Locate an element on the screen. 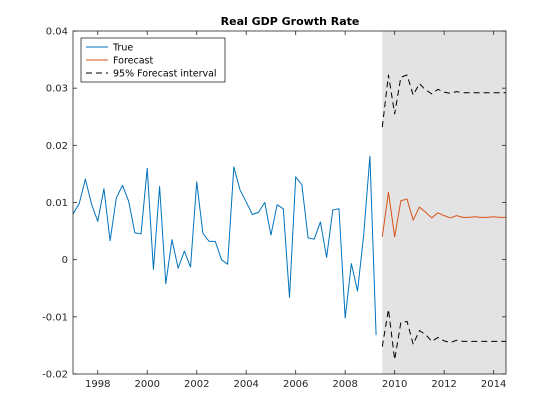 The image size is (560, 420). series-line-interval-lower is located at coordinates (443, 334).